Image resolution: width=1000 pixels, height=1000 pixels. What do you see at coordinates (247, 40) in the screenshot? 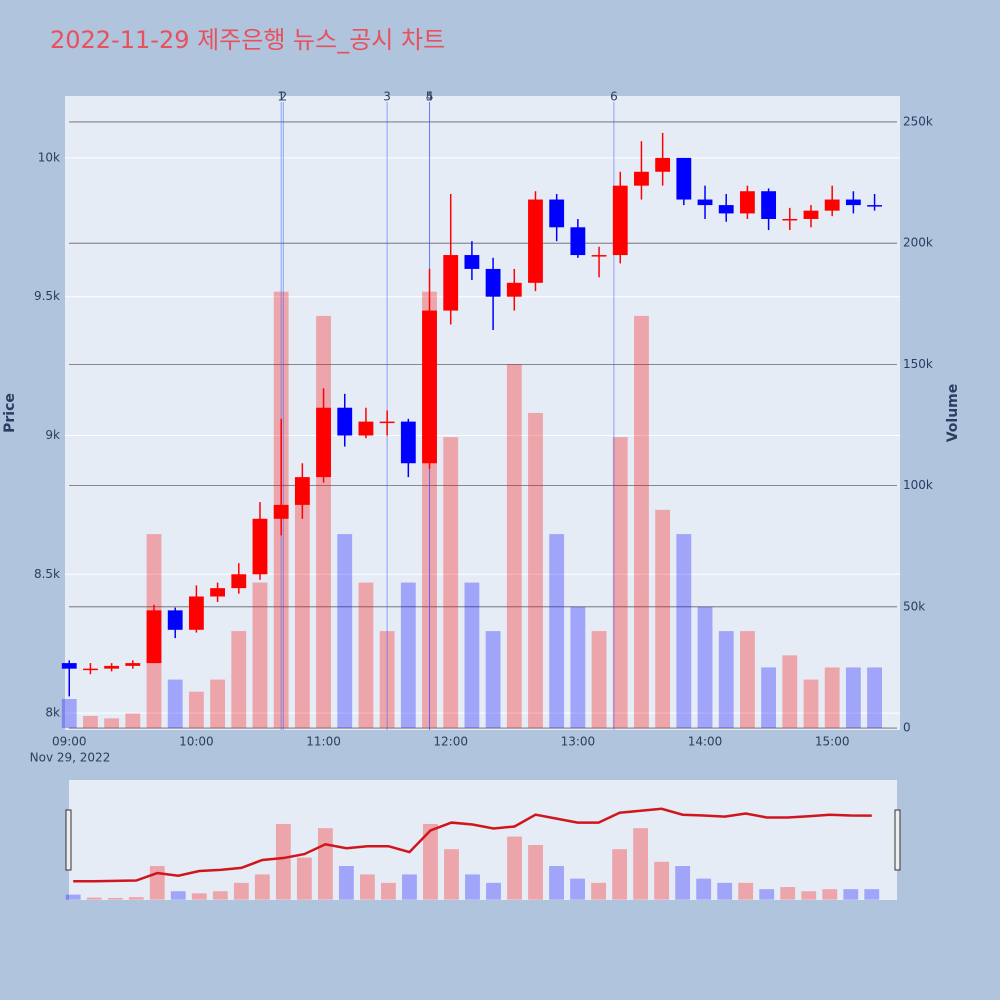
I see `chart-title: 2022-11-29 제주은행 뉴스_공시 차트` at bounding box center [247, 40].